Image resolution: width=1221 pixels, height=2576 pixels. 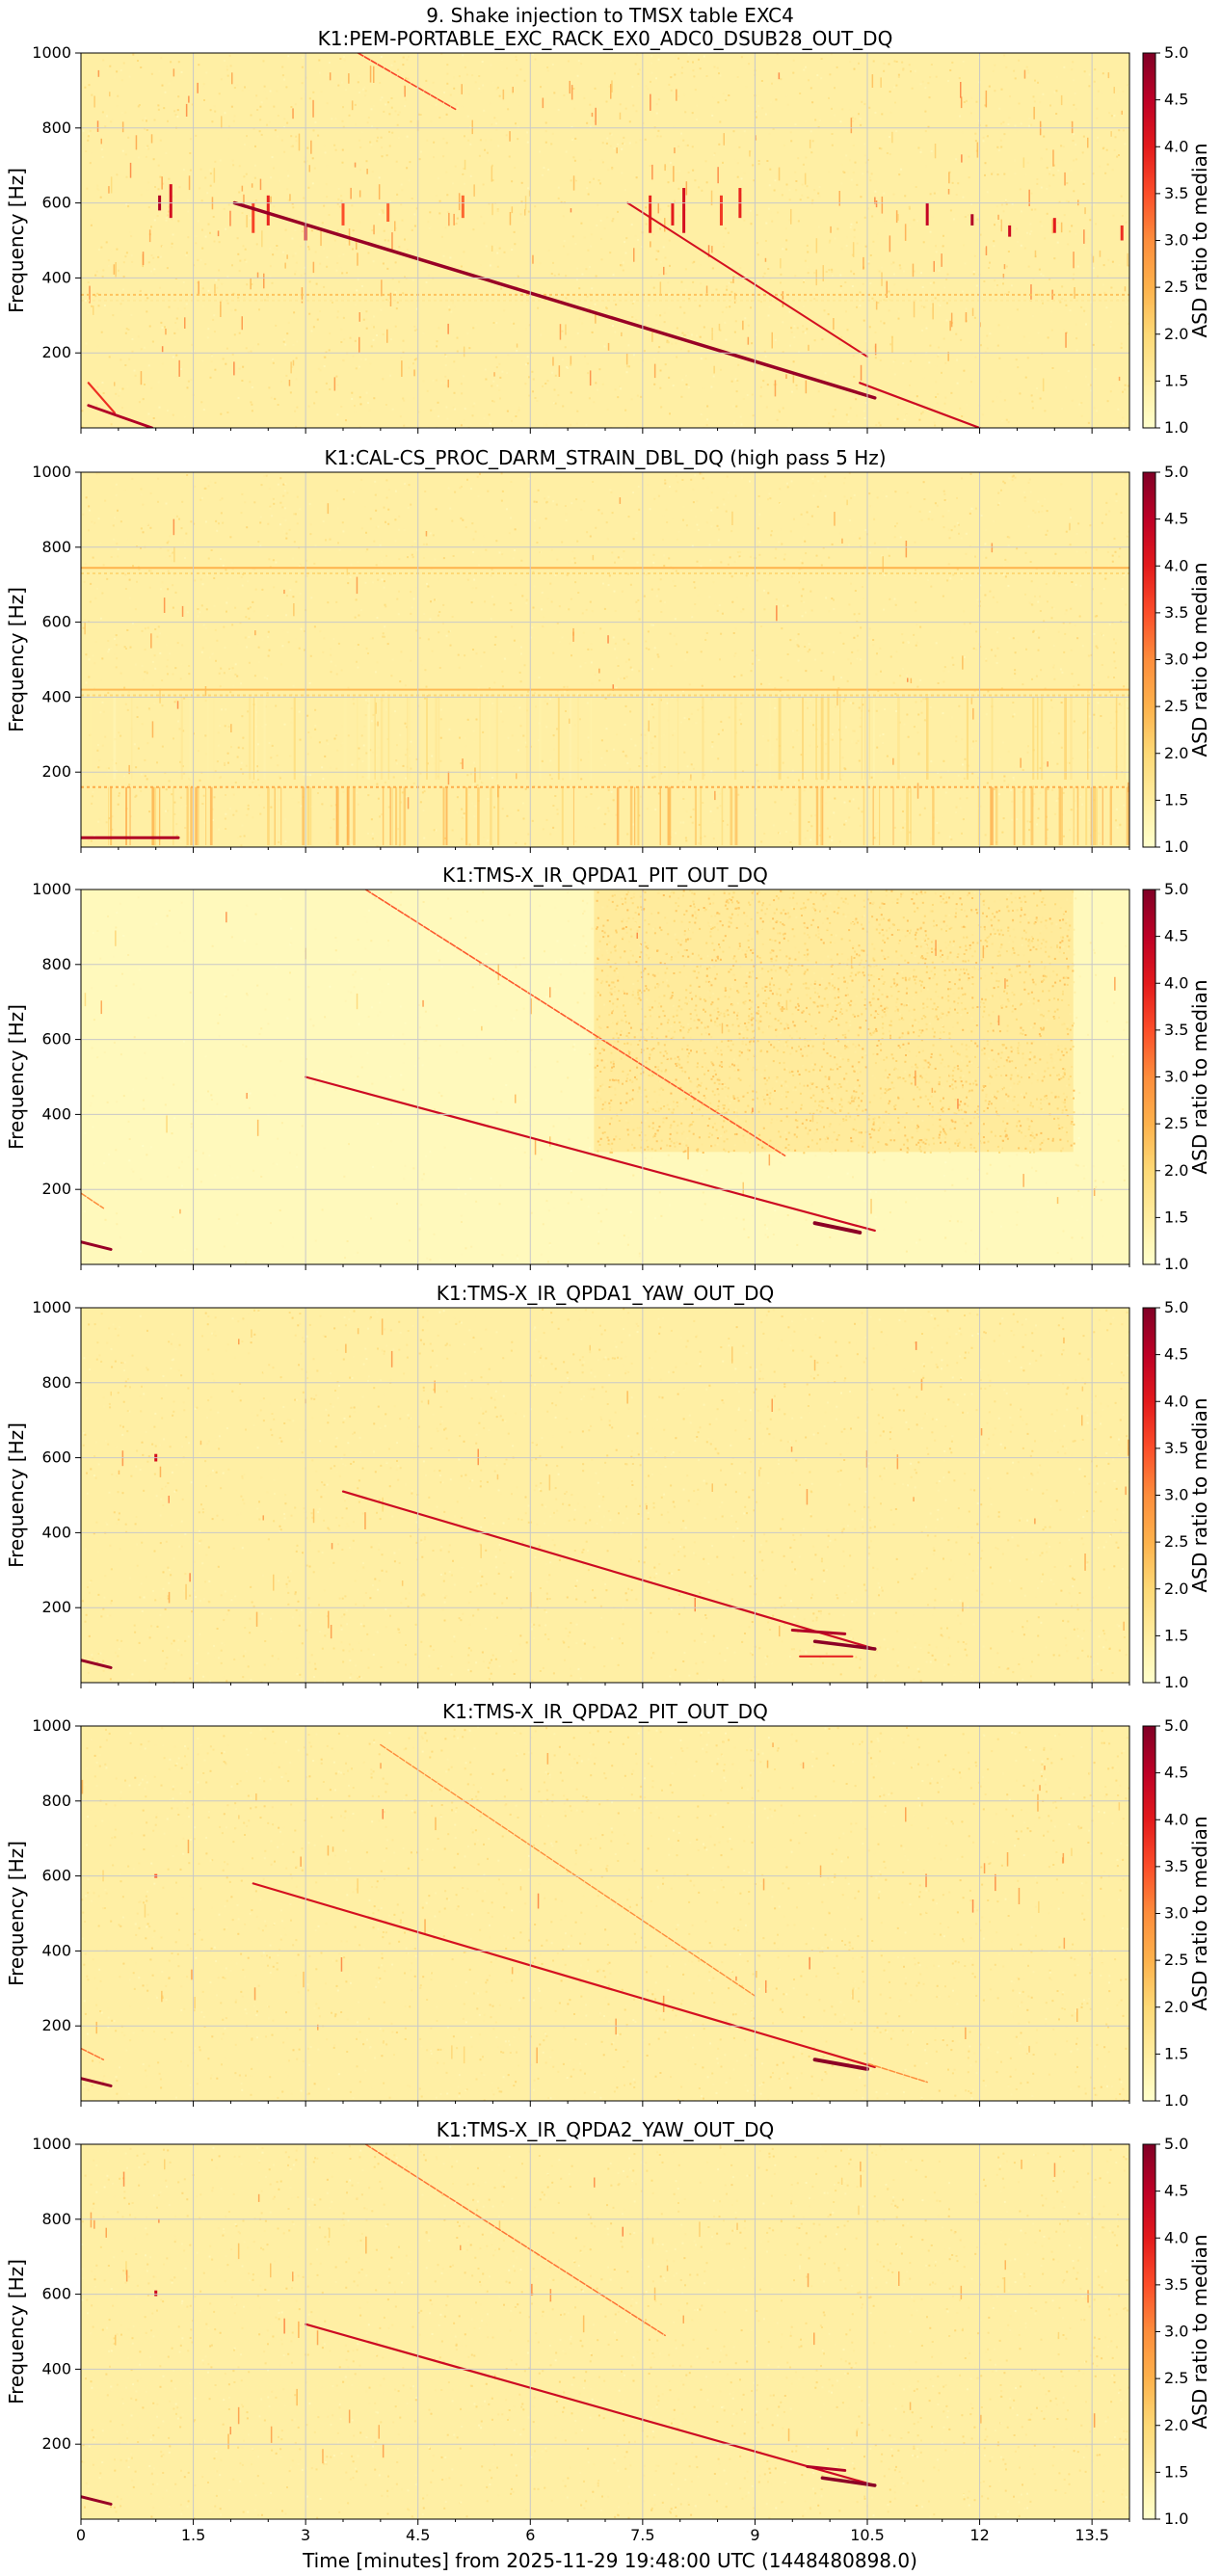 I want to click on panel-0-heatmap-base, so click(x=605, y=240).